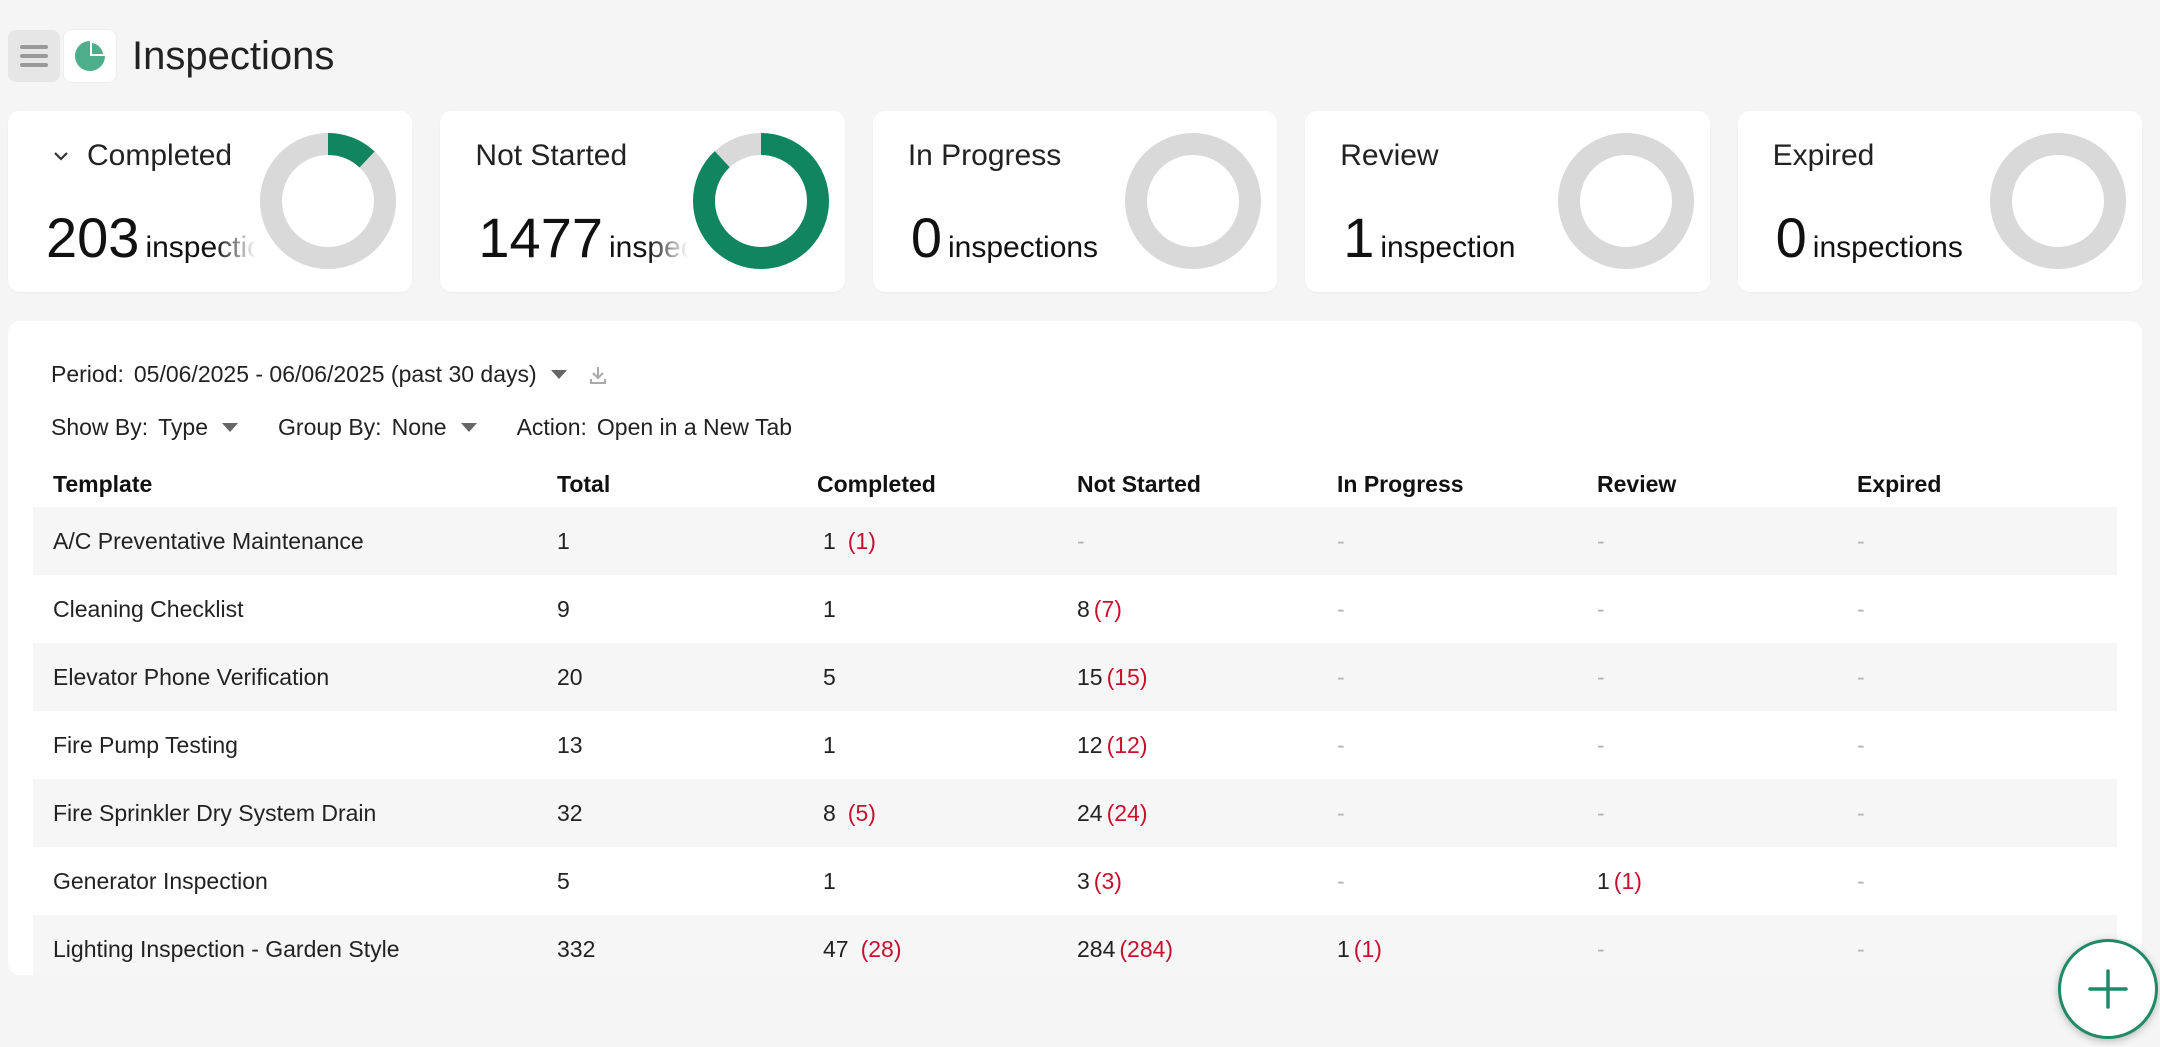  I want to click on table-row: Cleaning Checklist 9 1 8 (7) - - -, so click(1075, 609).